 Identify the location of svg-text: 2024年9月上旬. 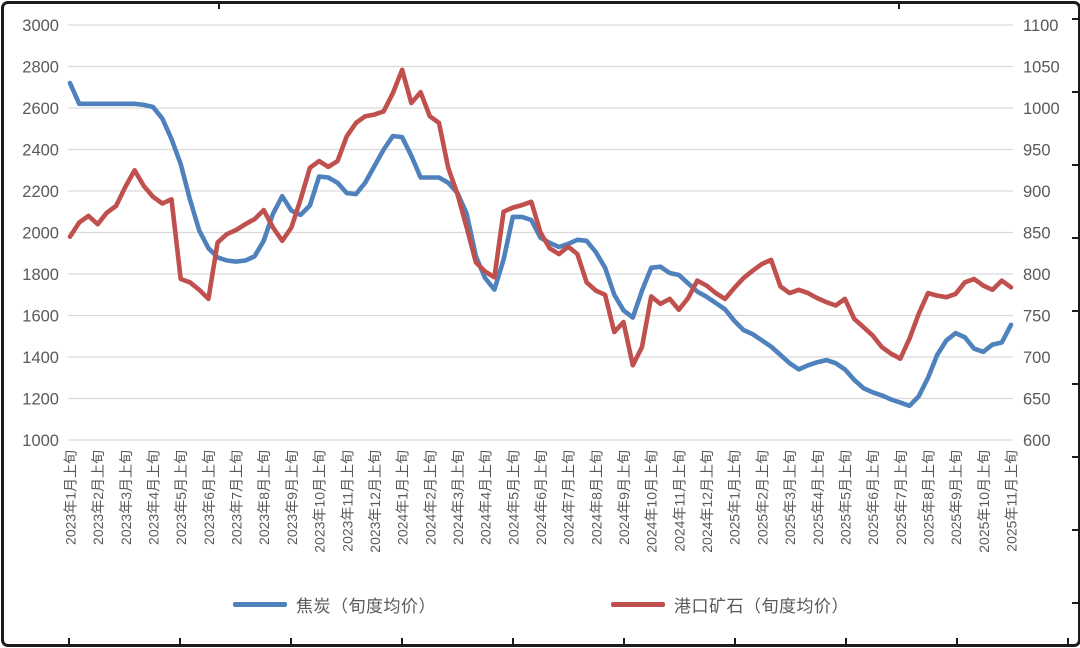
(624, 497).